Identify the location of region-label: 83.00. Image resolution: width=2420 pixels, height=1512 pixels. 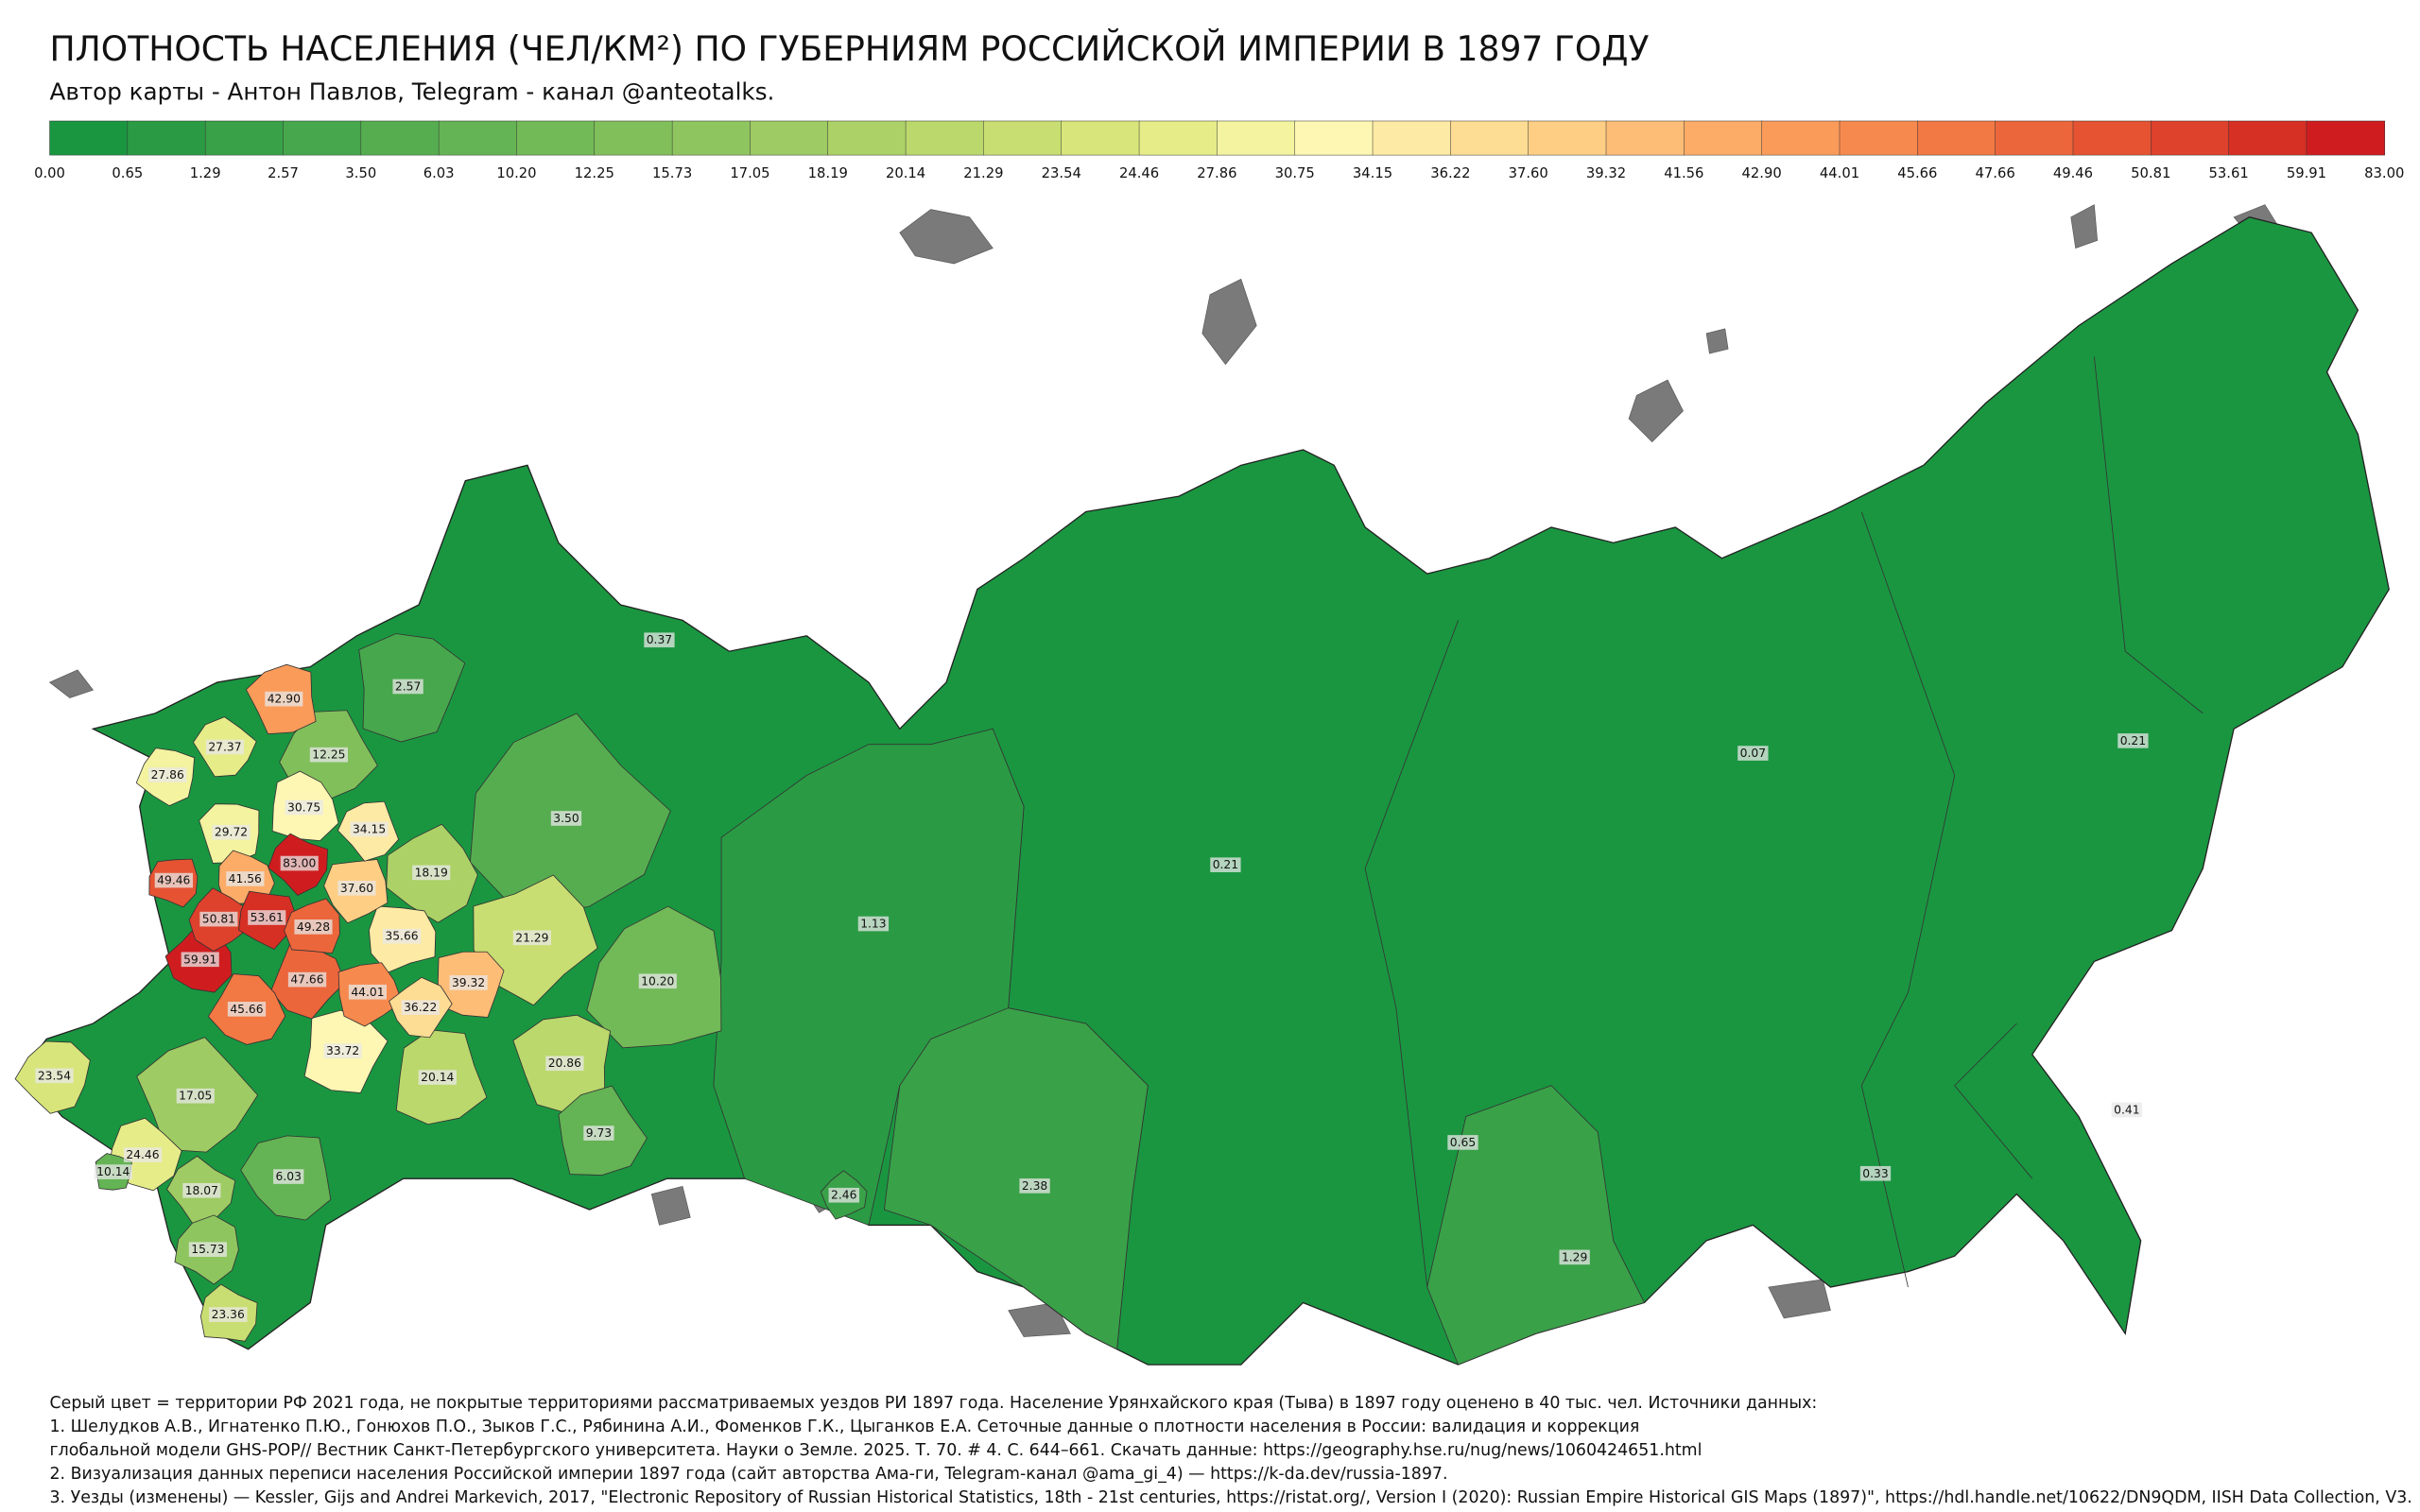
(299, 863).